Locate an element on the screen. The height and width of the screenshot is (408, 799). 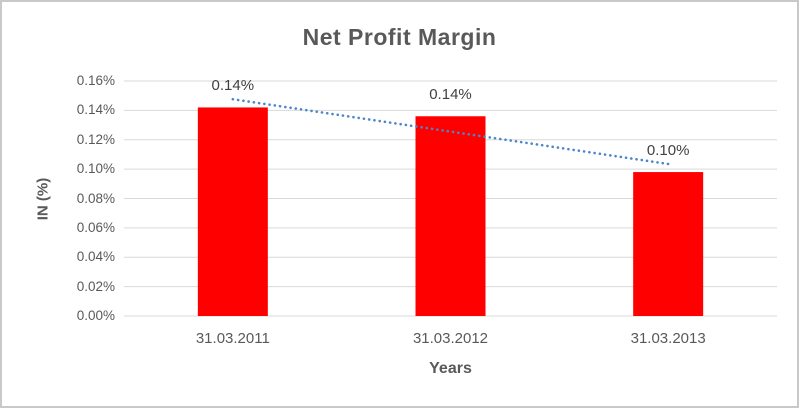
x-tick-label: 31.03.2011 is located at coordinates (232, 338).